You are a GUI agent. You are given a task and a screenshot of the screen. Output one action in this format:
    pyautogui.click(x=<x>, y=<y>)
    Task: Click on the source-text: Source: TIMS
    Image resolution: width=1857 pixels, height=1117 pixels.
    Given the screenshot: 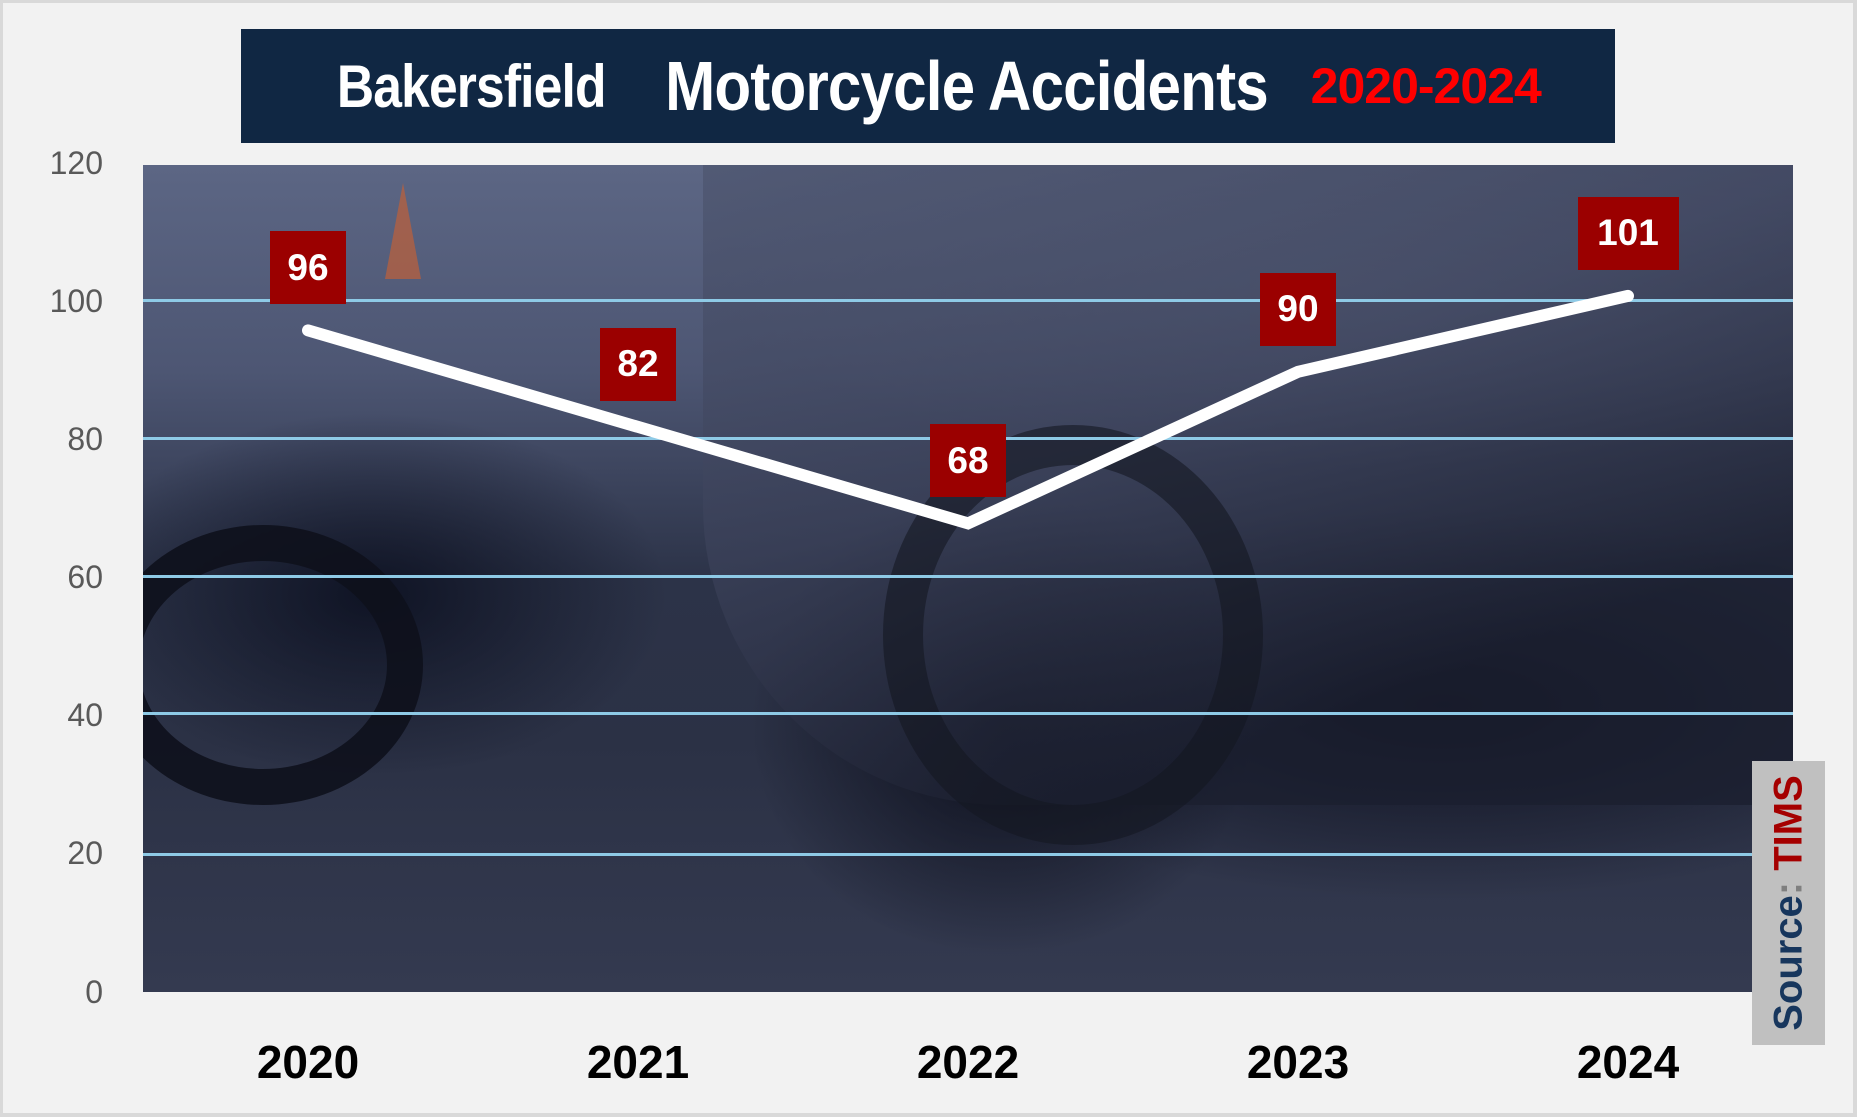 What is the action you would take?
    pyautogui.click(x=1788, y=903)
    